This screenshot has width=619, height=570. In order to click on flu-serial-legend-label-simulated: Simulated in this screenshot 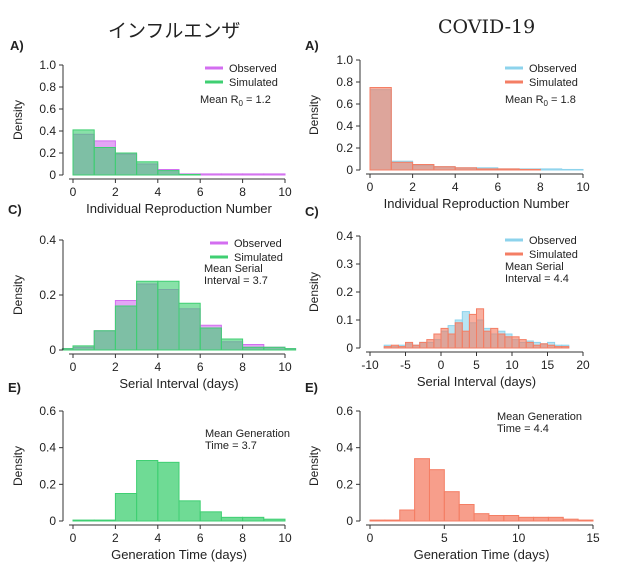, I will do `click(258, 258)`.